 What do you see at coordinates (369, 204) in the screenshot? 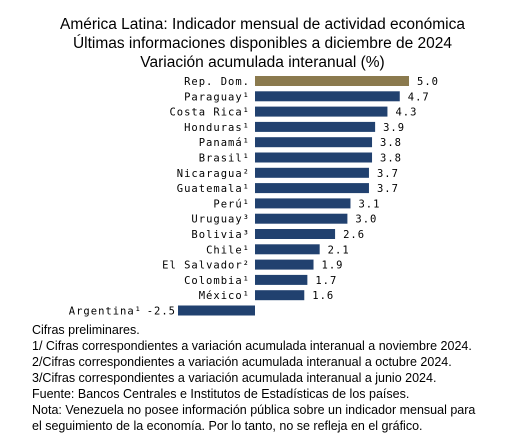
I see `value-label-8: 3.1` at bounding box center [369, 204].